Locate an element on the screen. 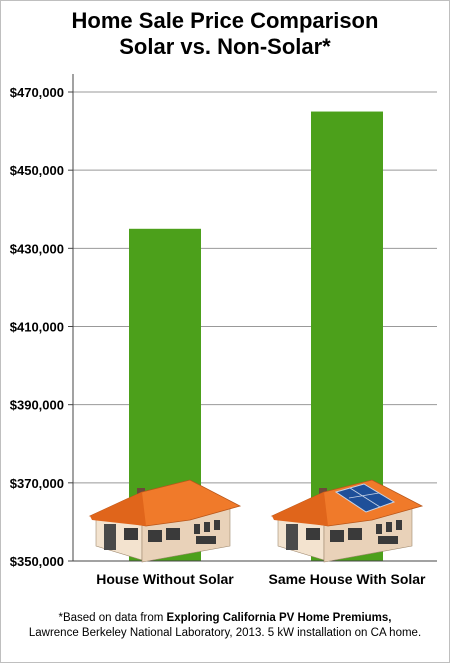 Image resolution: width=450 pixels, height=663 pixels. house-icon is located at coordinates (165, 521).